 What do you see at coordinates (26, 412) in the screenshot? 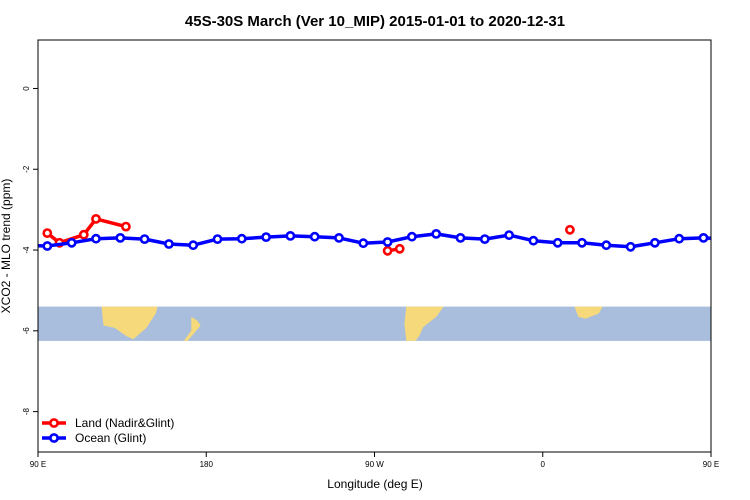
I see `y-tick-label: -8` at bounding box center [26, 412].